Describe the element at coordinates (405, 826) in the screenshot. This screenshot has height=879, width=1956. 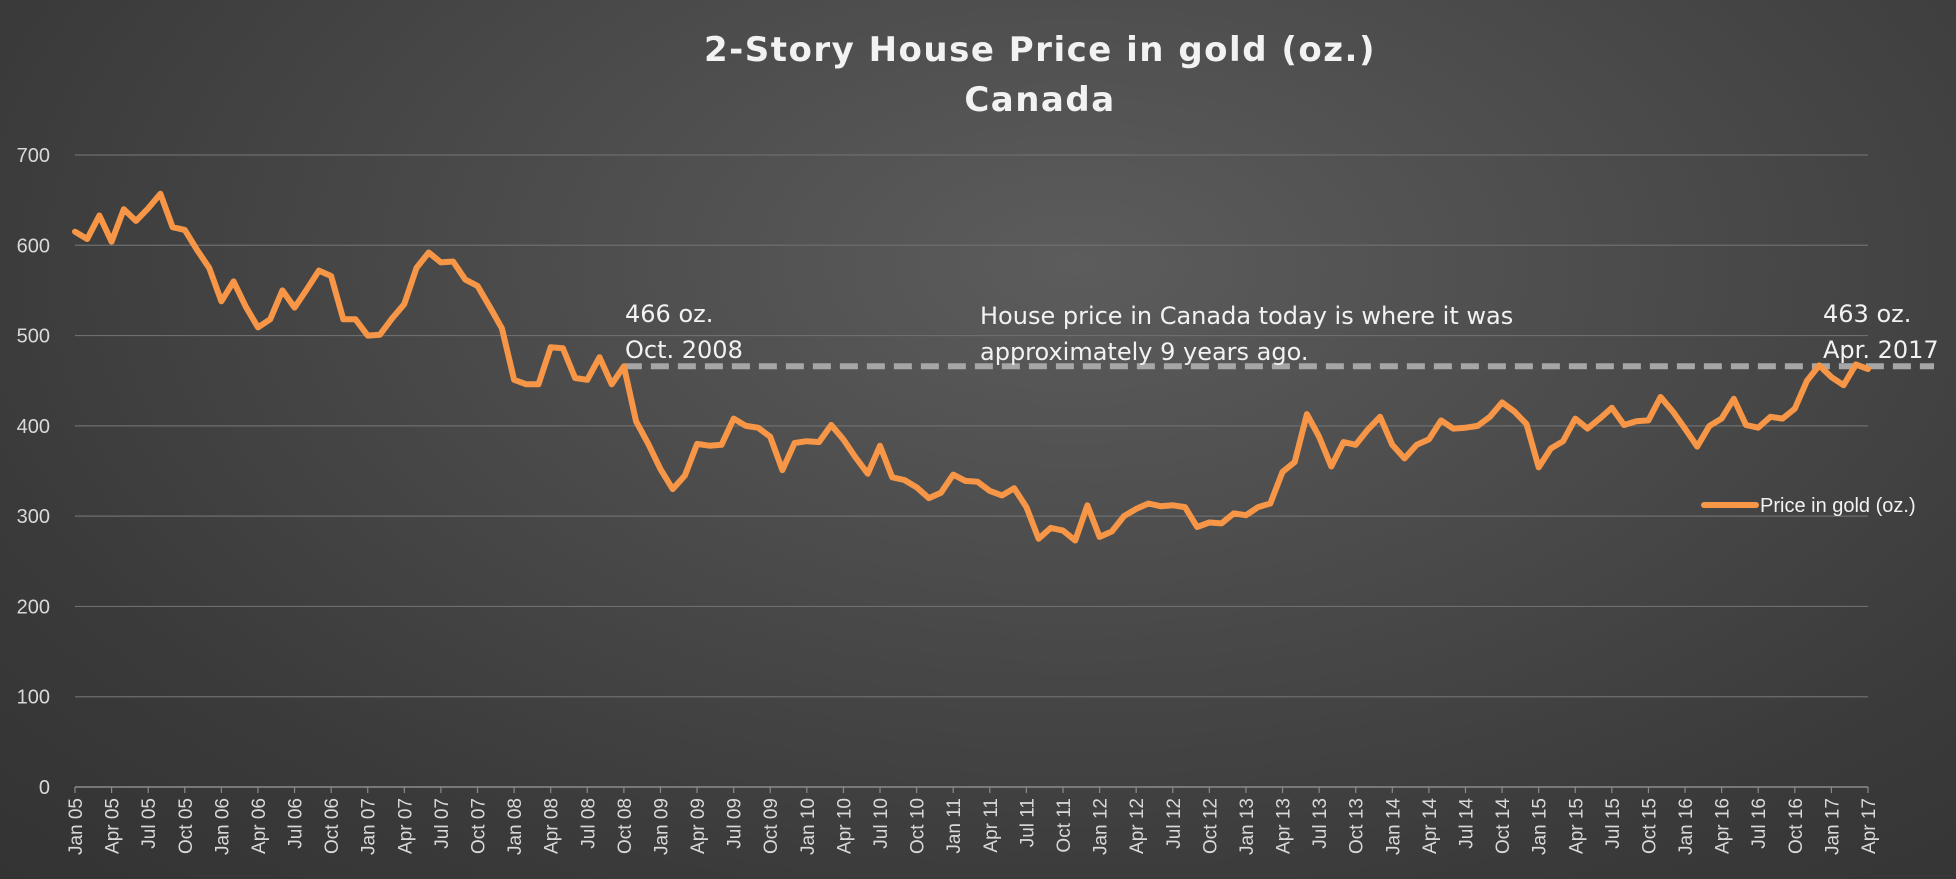
I see `x-tick-label: Apr 07` at that location.